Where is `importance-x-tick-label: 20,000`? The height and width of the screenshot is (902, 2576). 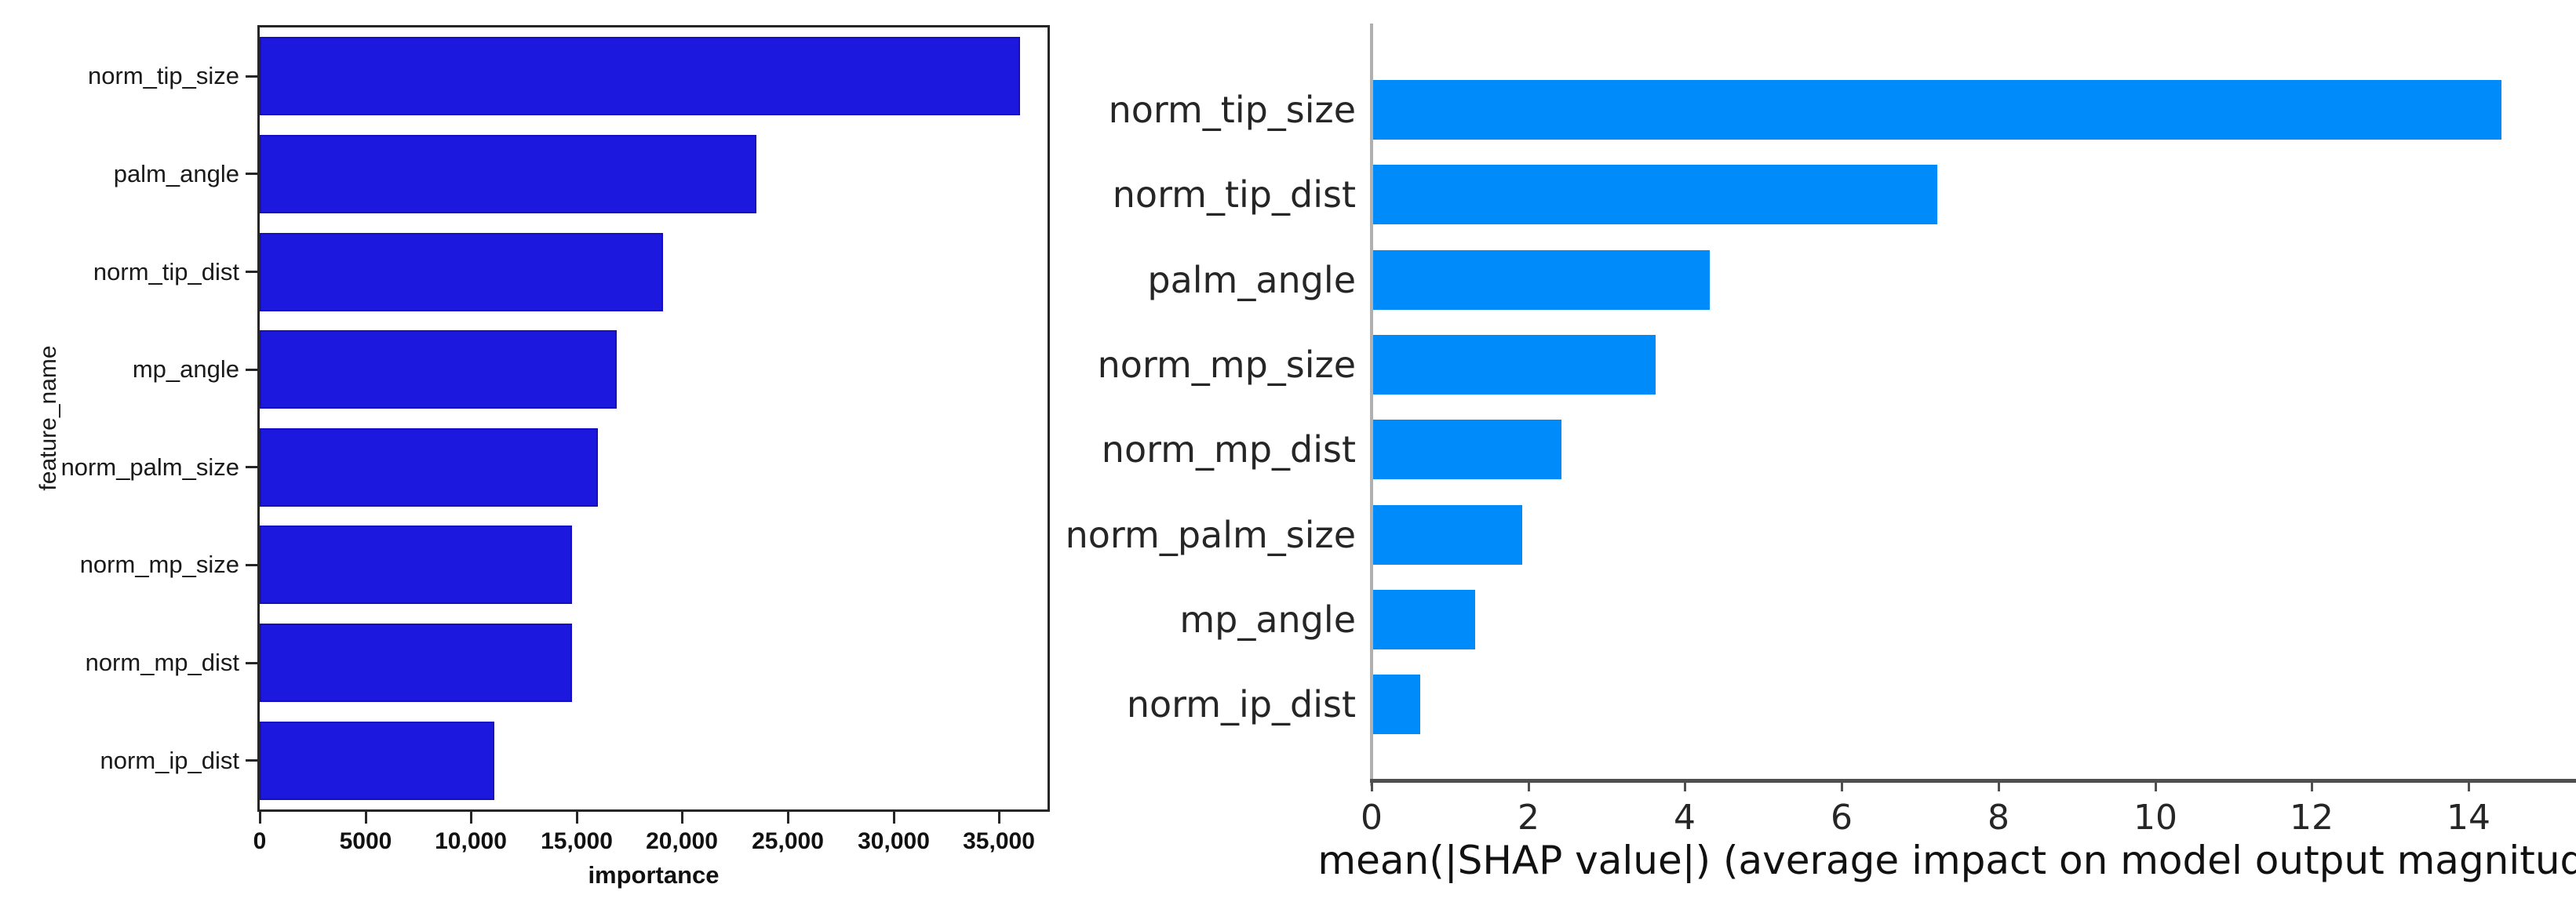 importance-x-tick-label: 20,000 is located at coordinates (682, 841).